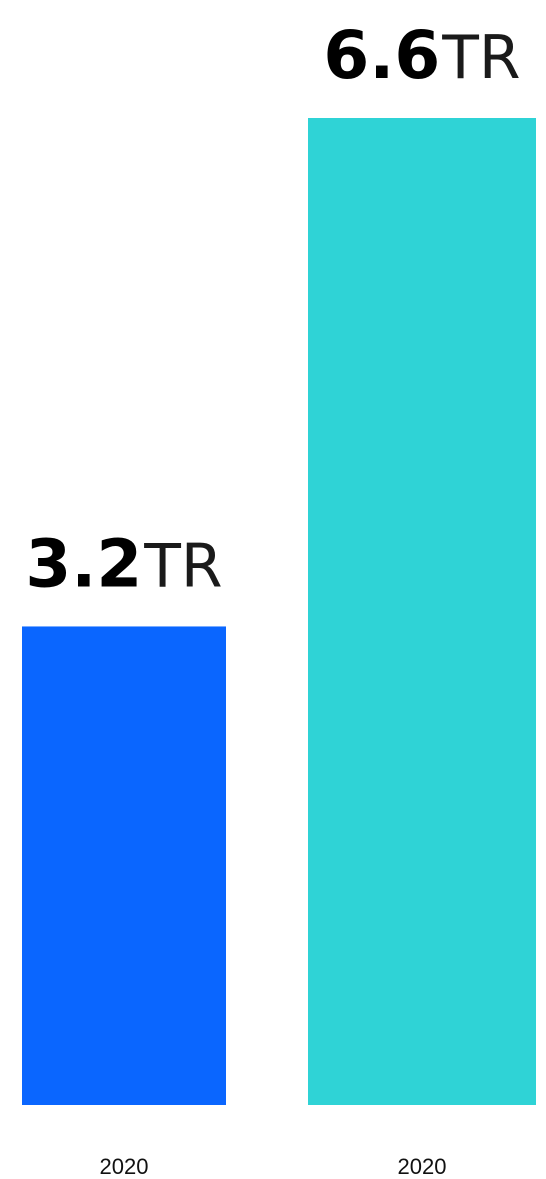  I want to click on bar-1-value-label: 3.2TR, so click(123, 563).